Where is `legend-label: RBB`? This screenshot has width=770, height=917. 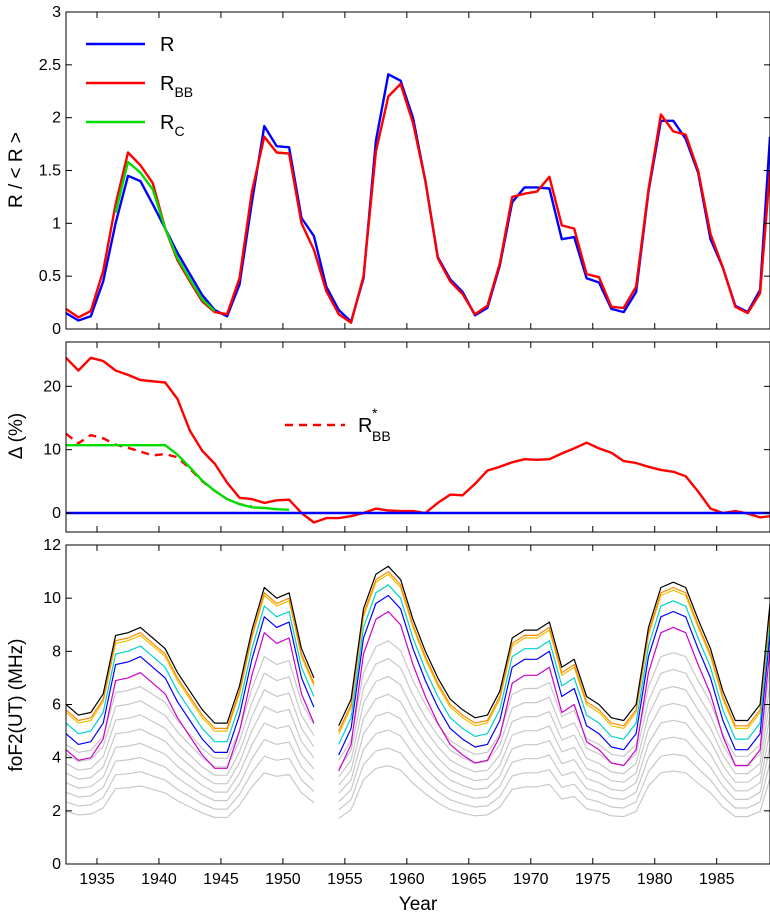 legend-label: RBB is located at coordinates (176, 86).